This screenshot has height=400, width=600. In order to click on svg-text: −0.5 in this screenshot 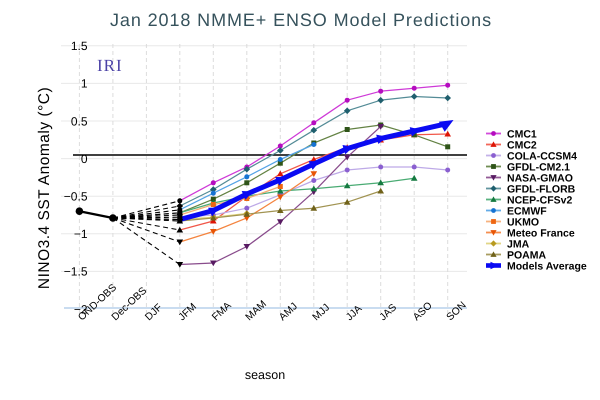, I will do `click(76, 197)`.